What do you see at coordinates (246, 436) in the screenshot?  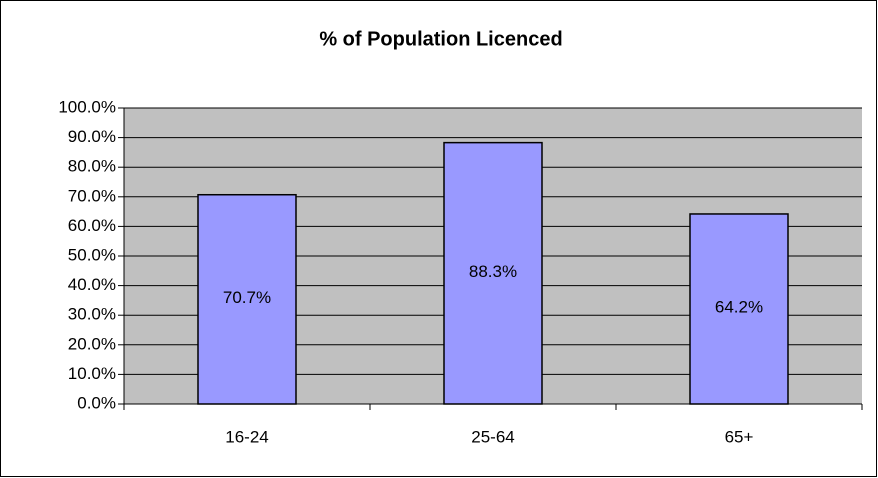 I see `x-tick-label: 16-24` at bounding box center [246, 436].